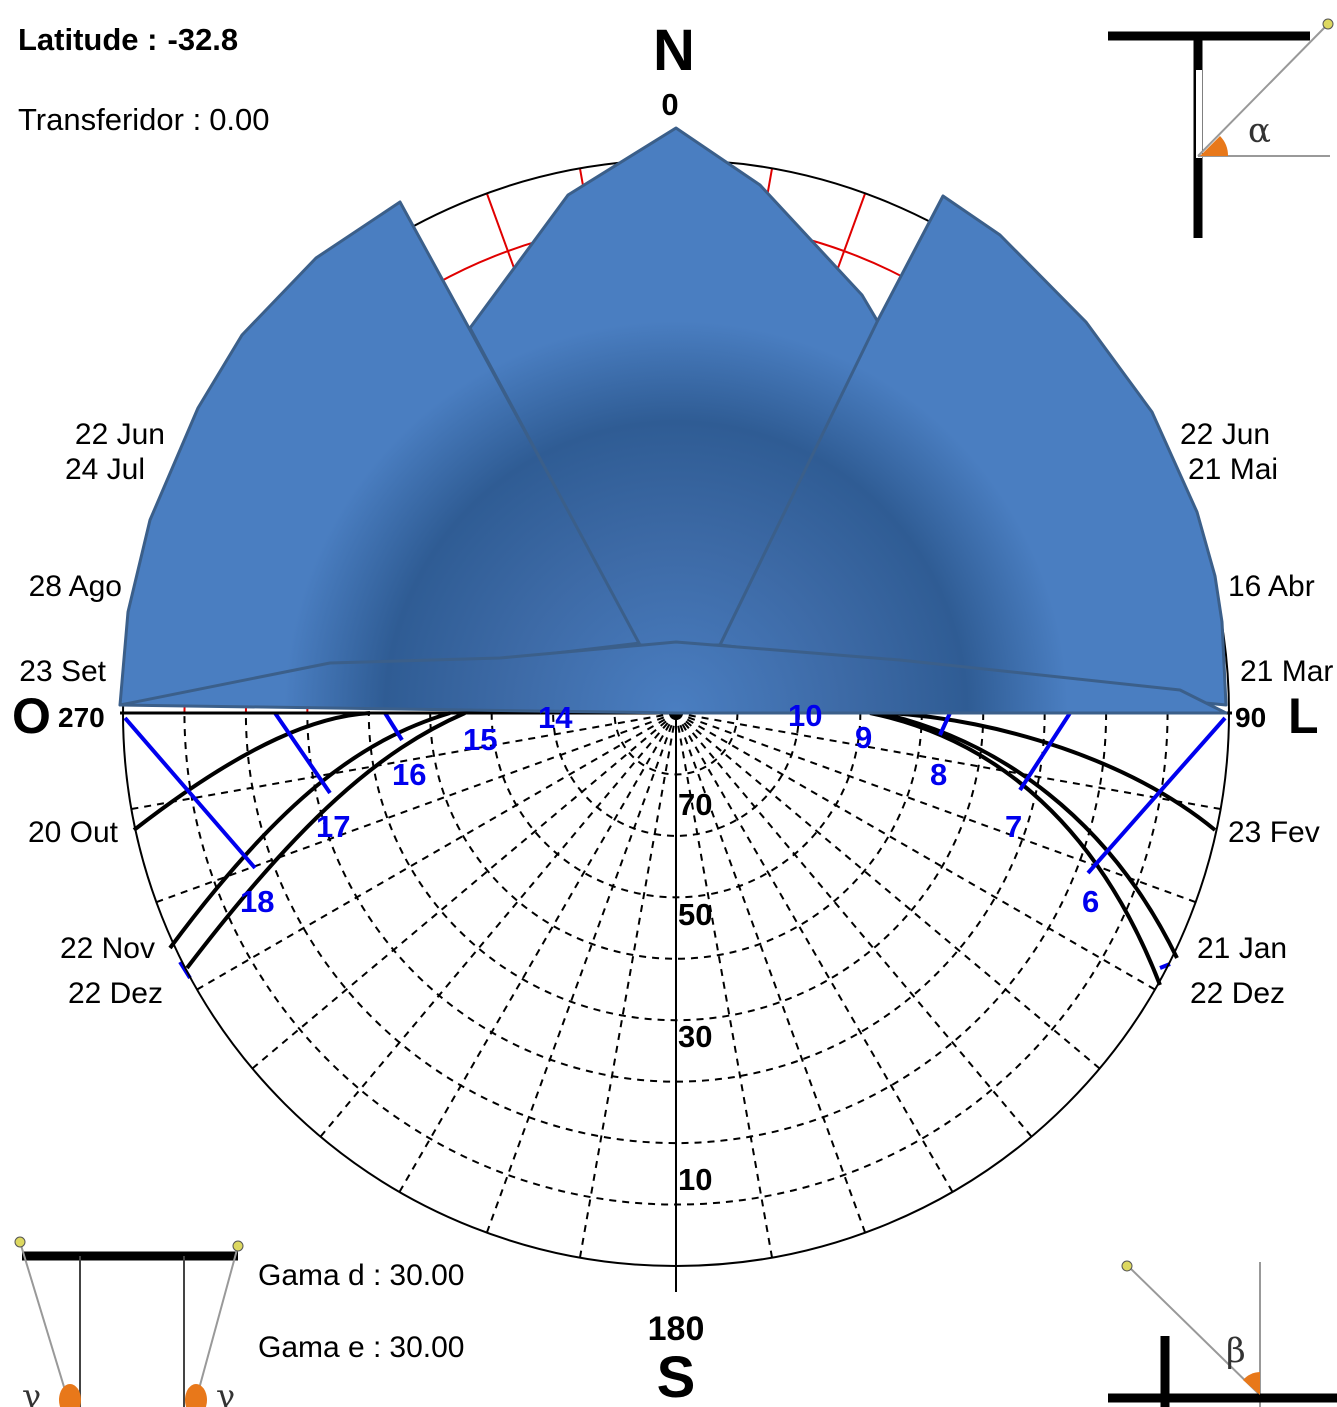  What do you see at coordinates (1259, 131) in the screenshot?
I see `alpha-symbol: α` at bounding box center [1259, 131].